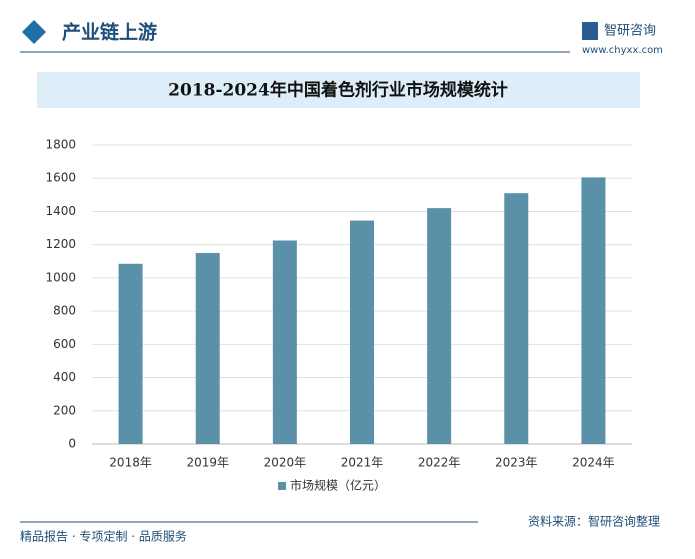 This screenshot has height=559, width=695. I want to click on footer-left: 精品报告 · 专项定制 · 品质服务, so click(103, 536).